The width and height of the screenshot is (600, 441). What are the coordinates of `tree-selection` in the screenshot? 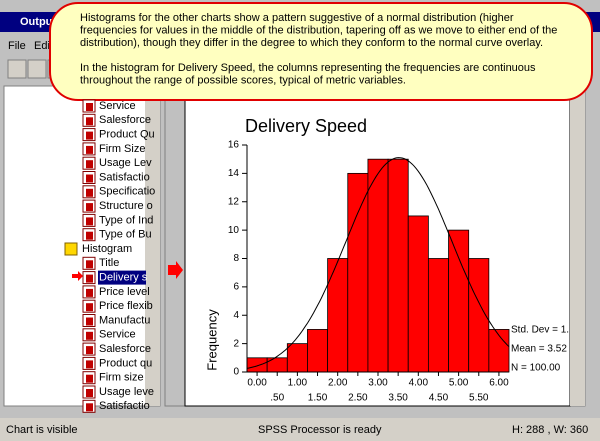 It's located at (122, 277).